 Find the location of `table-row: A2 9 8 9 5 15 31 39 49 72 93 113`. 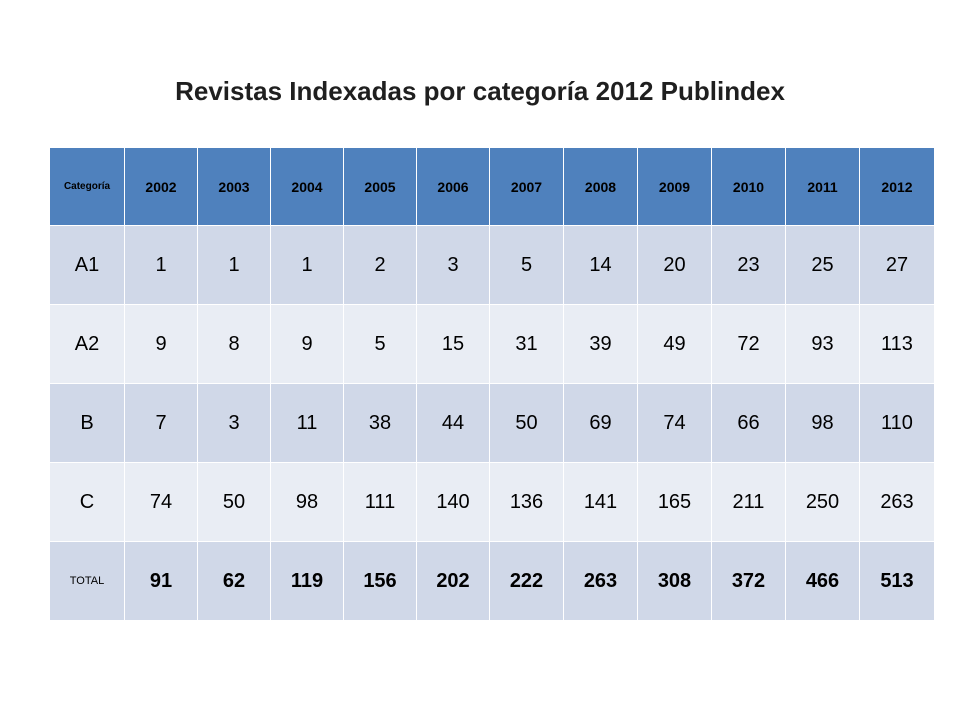

table-row: A2 9 8 9 5 15 31 39 49 72 93 113 is located at coordinates (492, 344).